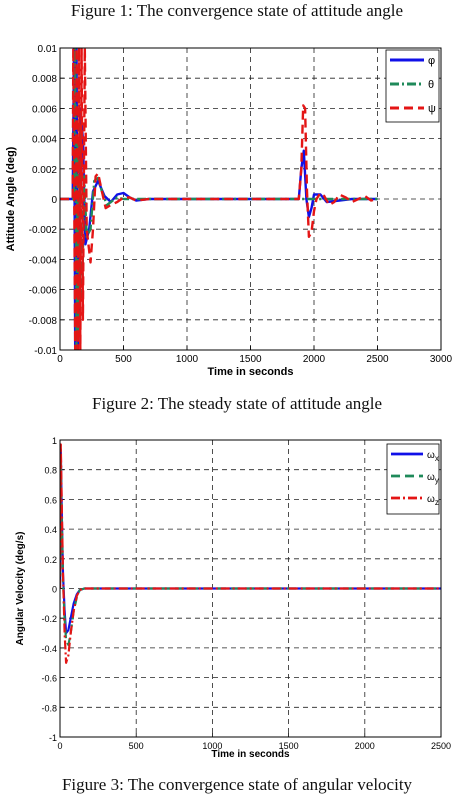  Describe the element at coordinates (49, 708) in the screenshot. I see `y-tick-label: -0.8` at that location.